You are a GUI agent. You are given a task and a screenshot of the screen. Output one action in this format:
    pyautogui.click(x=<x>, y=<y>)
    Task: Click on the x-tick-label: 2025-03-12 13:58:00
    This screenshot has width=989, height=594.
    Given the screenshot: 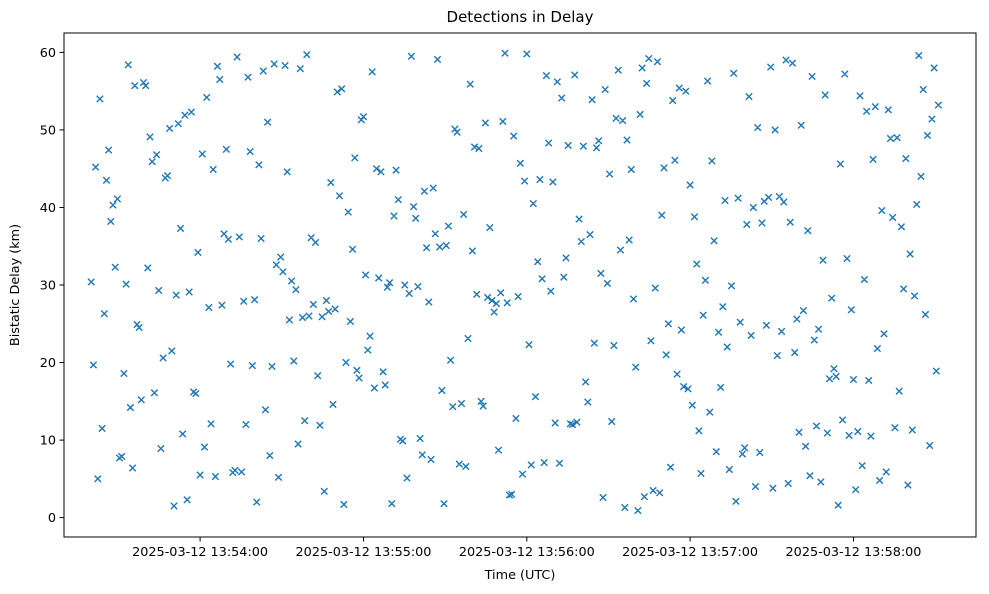 What is the action you would take?
    pyautogui.click(x=854, y=552)
    